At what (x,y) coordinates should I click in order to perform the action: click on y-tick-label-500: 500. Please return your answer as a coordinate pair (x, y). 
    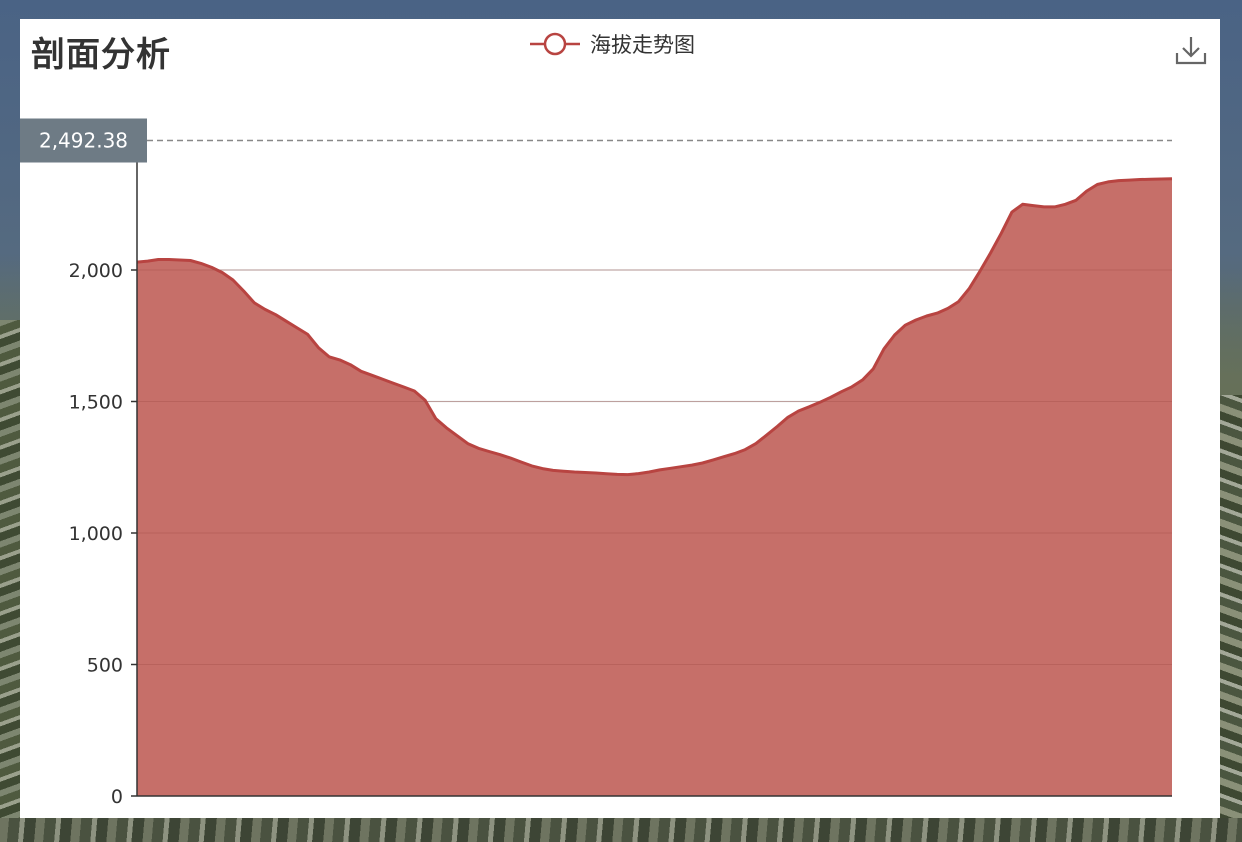
    Looking at the image, I should click on (105, 666).